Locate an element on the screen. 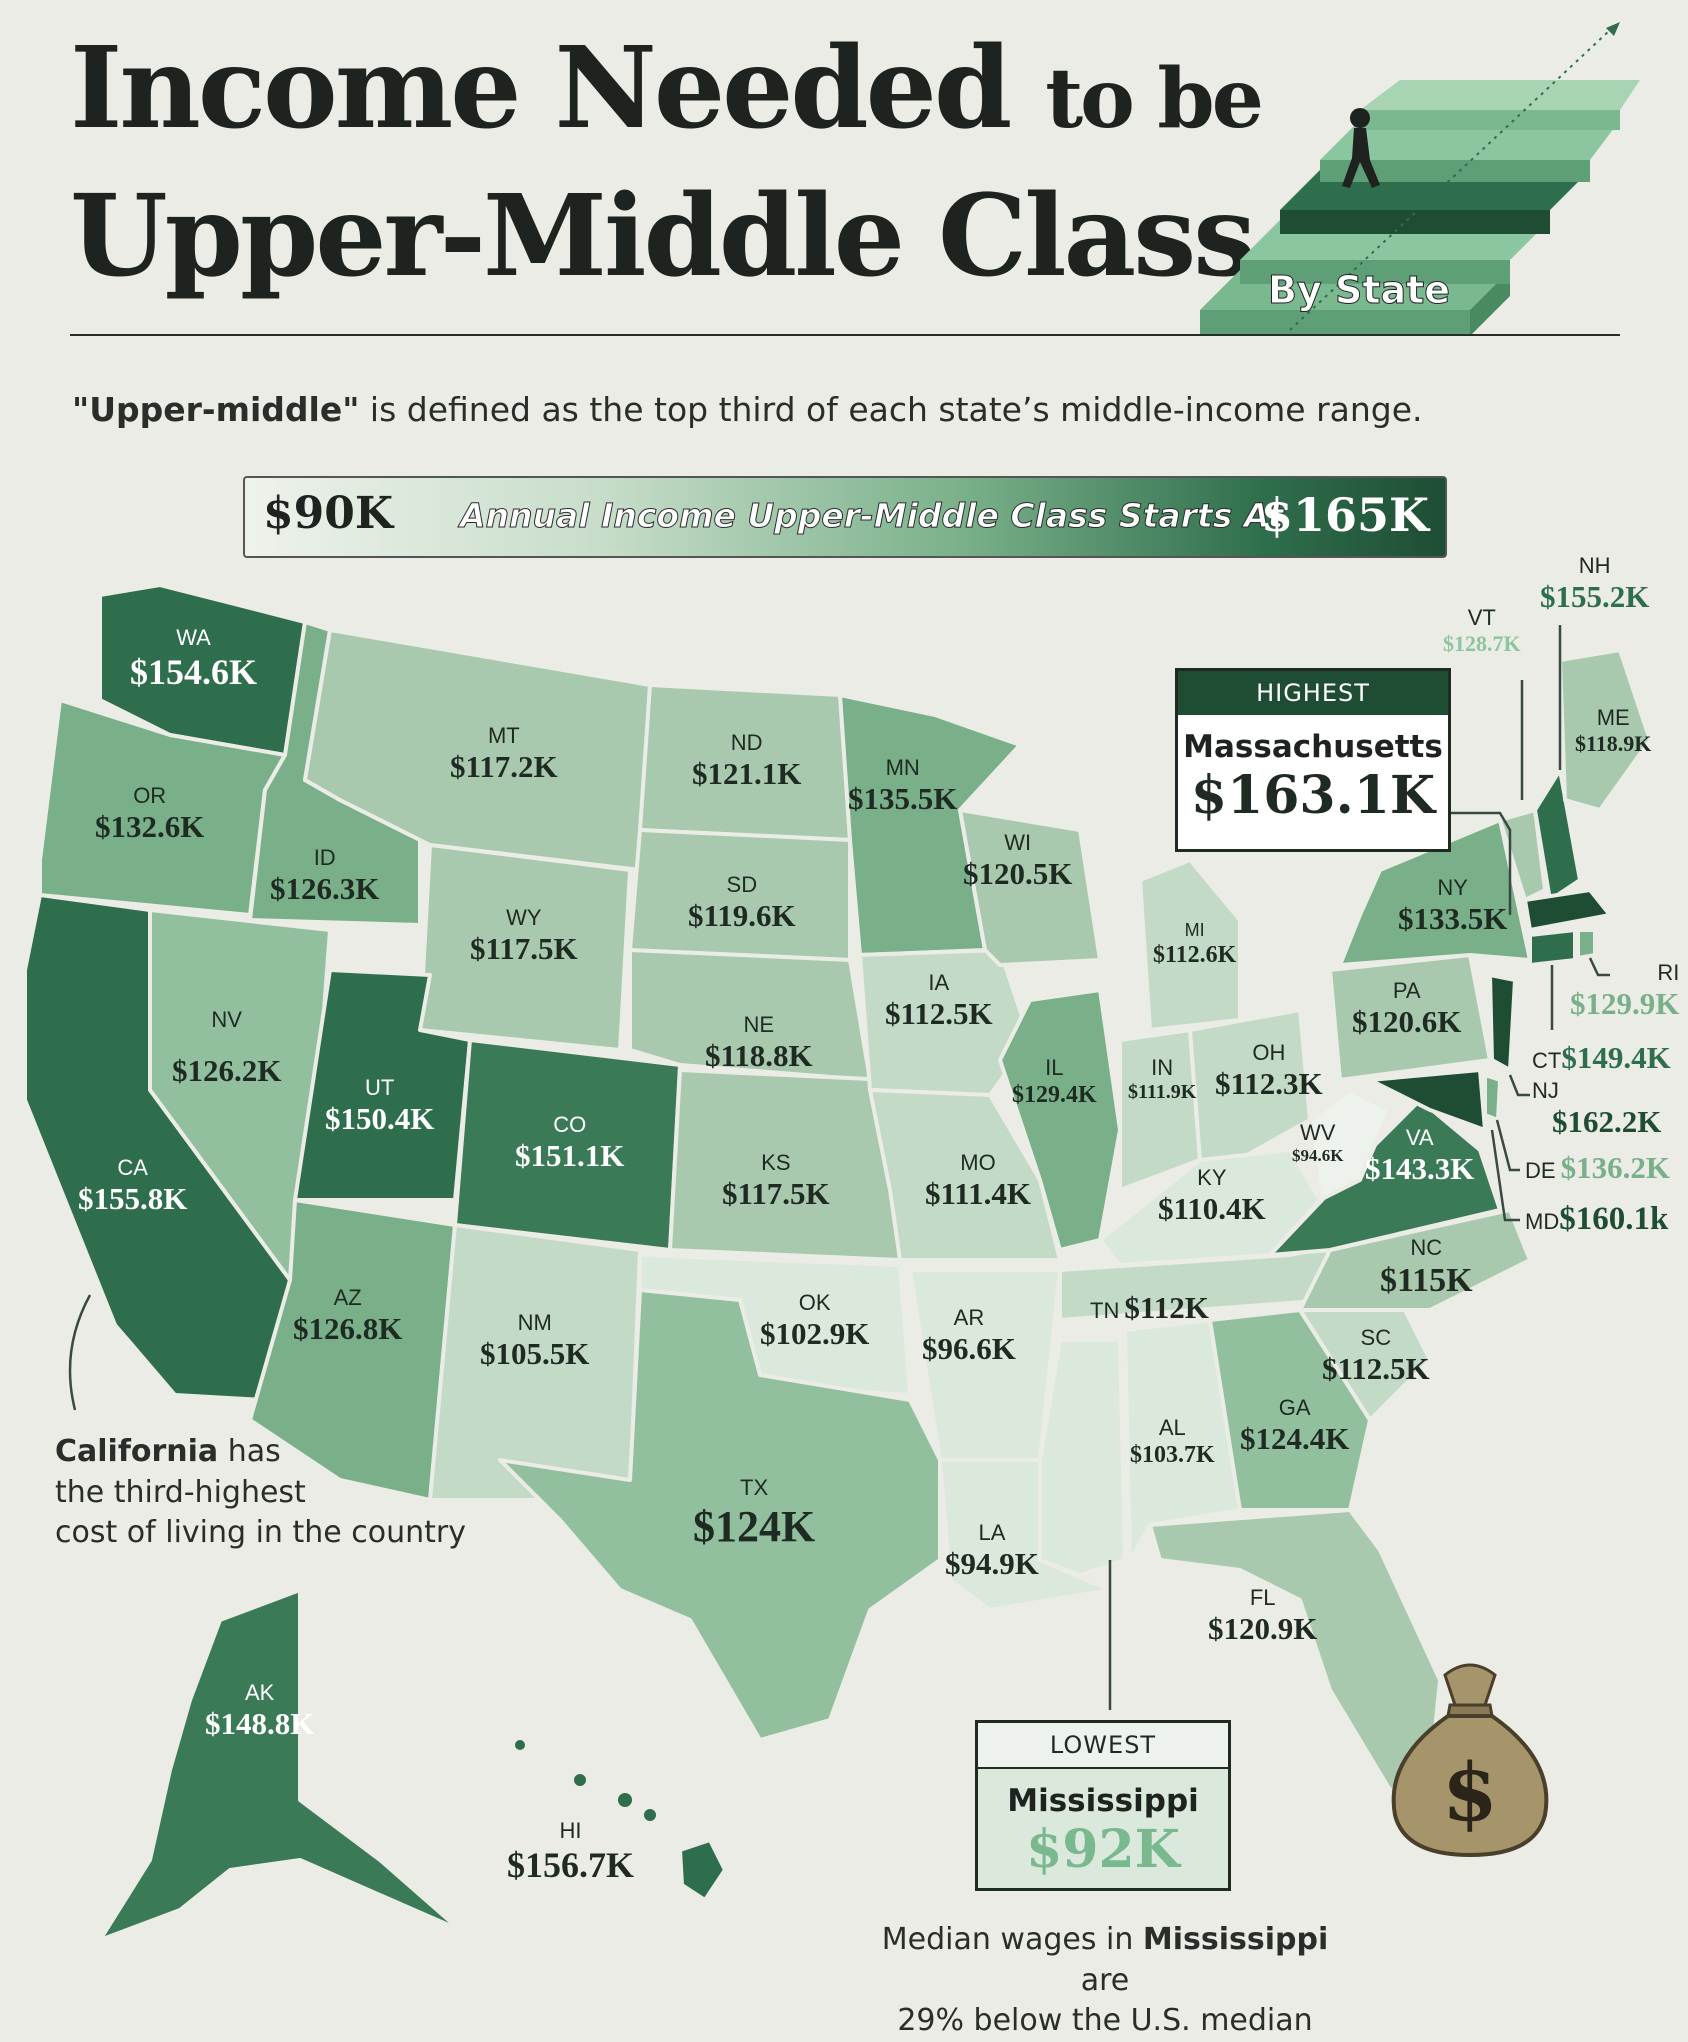 The width and height of the screenshot is (1688, 2042). label-MN: MN $135.5K is located at coordinates (902, 786).